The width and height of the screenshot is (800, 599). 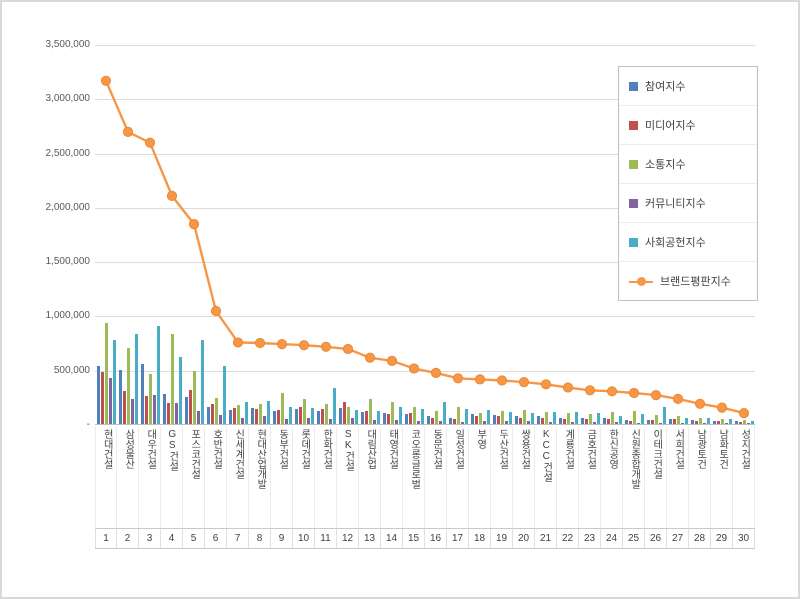 What do you see at coordinates (392, 477) in the screenshot?
I see `x-axis-category-label: 태영건설` at bounding box center [392, 477].